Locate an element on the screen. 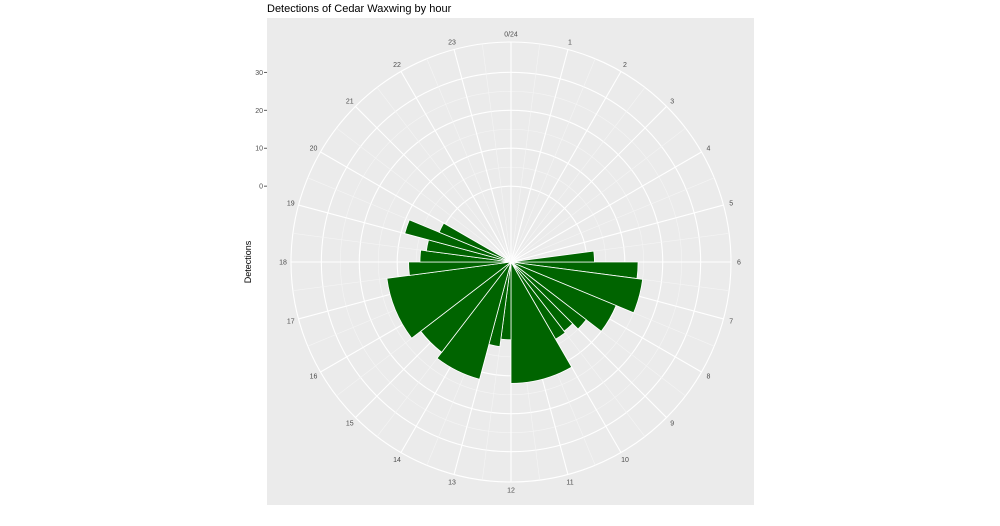 The image size is (1000, 526). hour-label-16: 16 is located at coordinates (314, 377).